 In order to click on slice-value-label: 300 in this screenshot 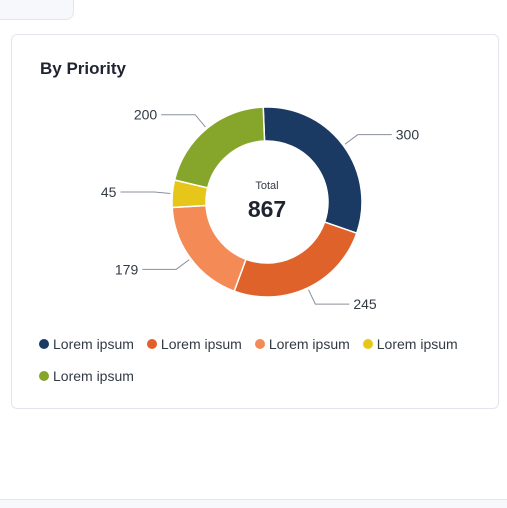, I will do `click(408, 135)`.